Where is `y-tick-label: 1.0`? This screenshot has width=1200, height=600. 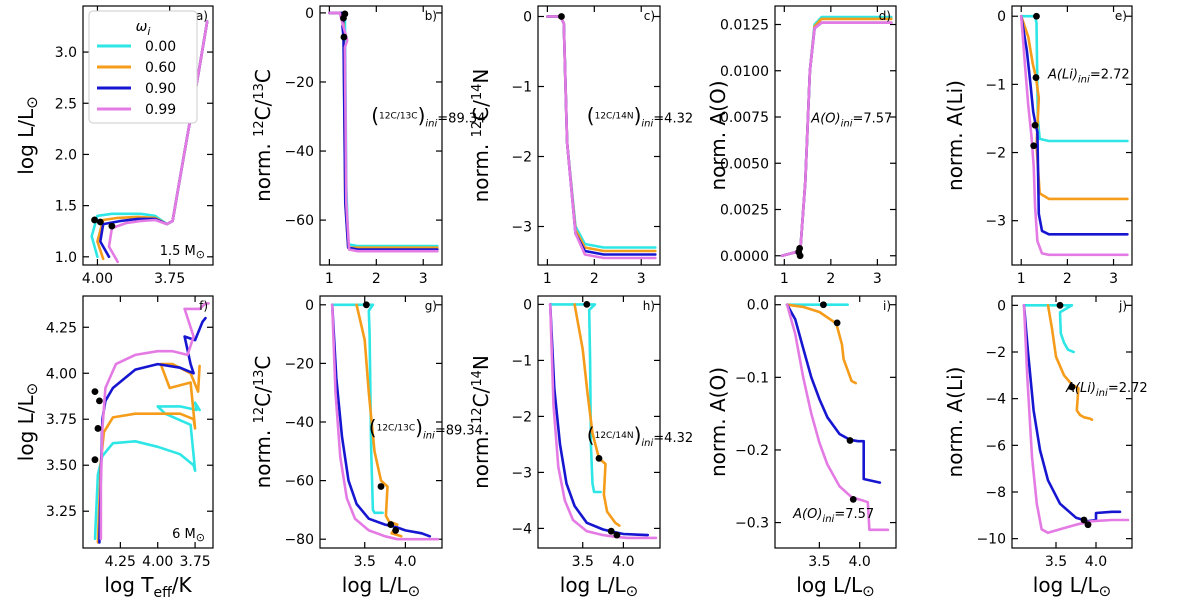 y-tick-label: 1.0 is located at coordinates (66, 258).